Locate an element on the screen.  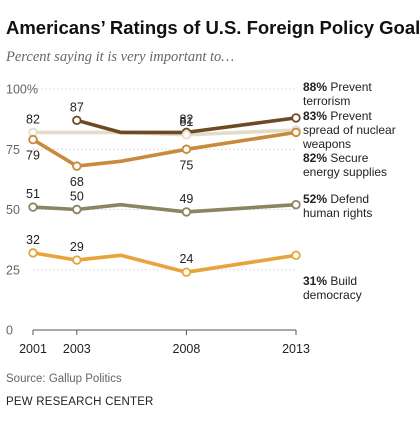
legend-label: Secure is located at coordinates (348, 158).